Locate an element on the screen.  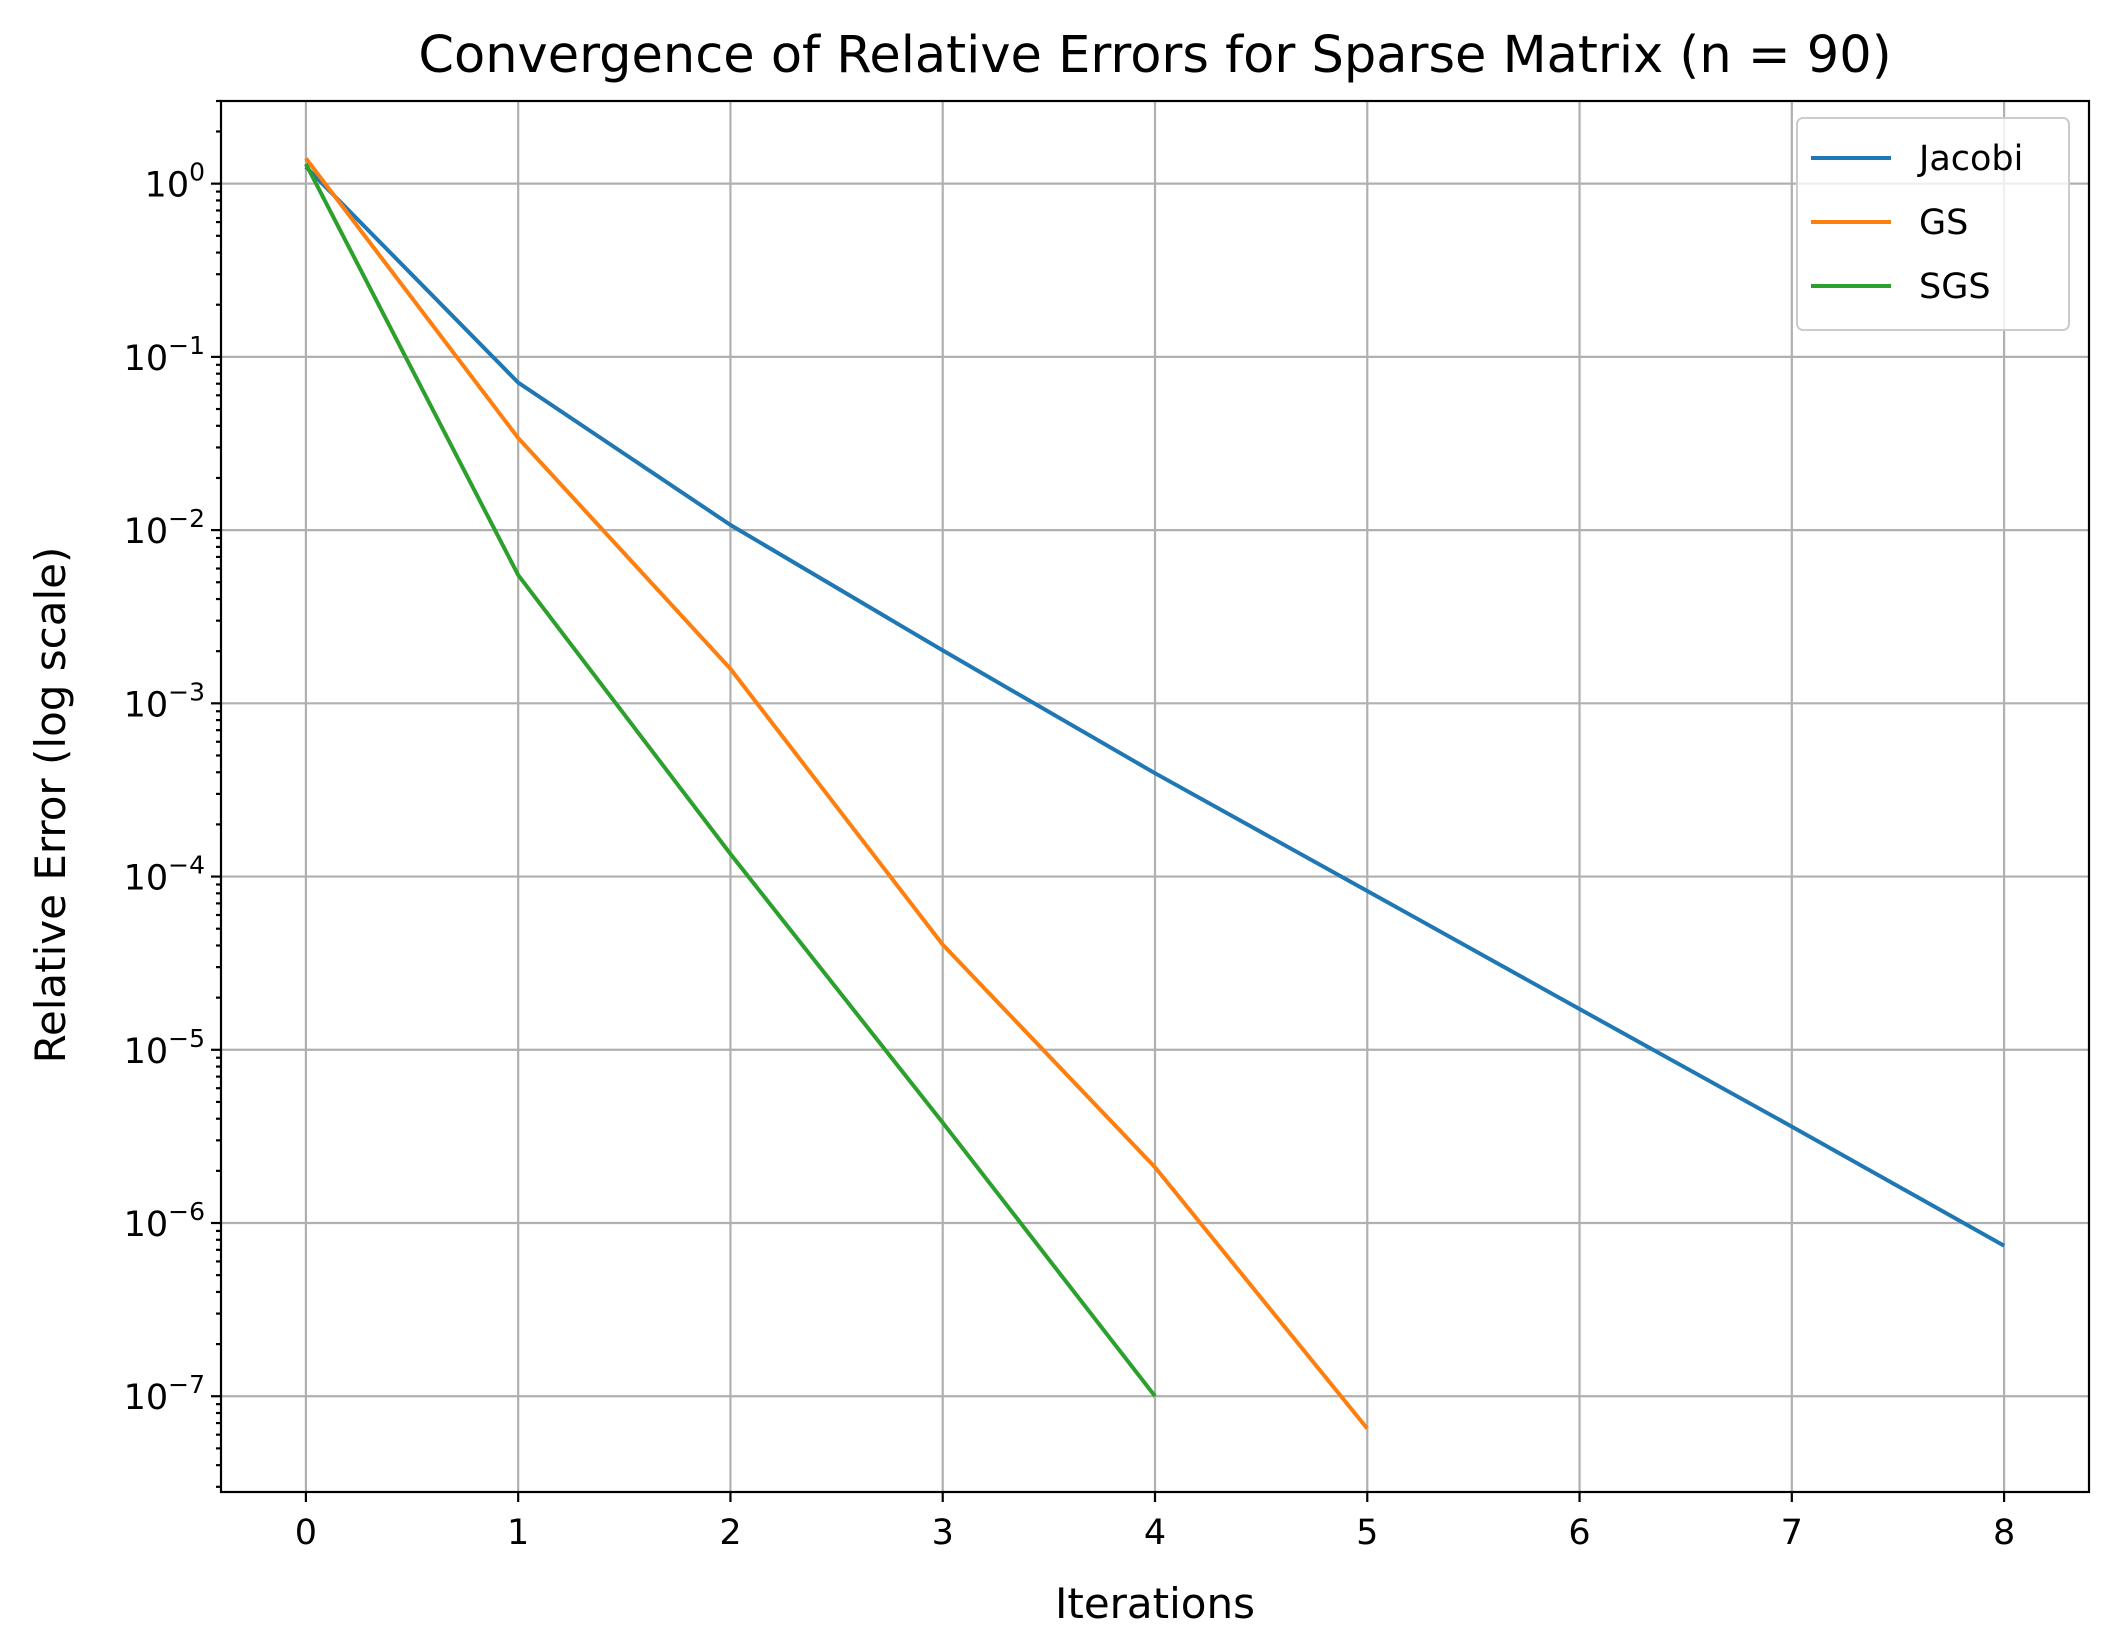
y-tick-label: 10⁻⁶ is located at coordinates (164, 1221).